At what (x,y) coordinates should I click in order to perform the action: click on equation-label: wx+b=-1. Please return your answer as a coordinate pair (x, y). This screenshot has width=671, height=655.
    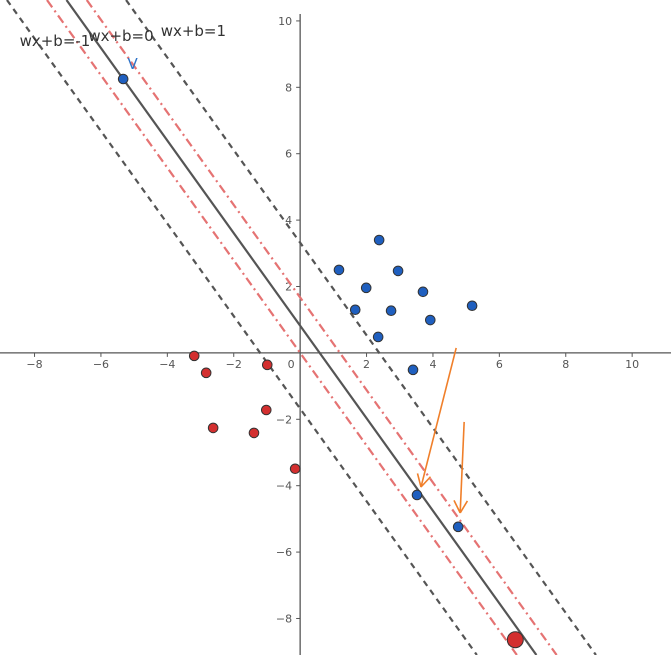
    Looking at the image, I should click on (55, 41).